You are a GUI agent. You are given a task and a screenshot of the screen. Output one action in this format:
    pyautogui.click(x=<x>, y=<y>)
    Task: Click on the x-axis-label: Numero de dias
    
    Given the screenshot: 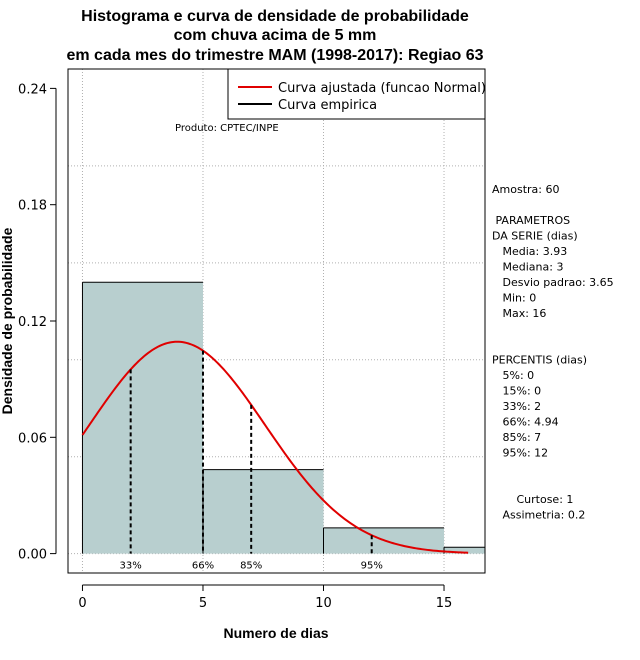 What is the action you would take?
    pyautogui.click(x=275, y=633)
    